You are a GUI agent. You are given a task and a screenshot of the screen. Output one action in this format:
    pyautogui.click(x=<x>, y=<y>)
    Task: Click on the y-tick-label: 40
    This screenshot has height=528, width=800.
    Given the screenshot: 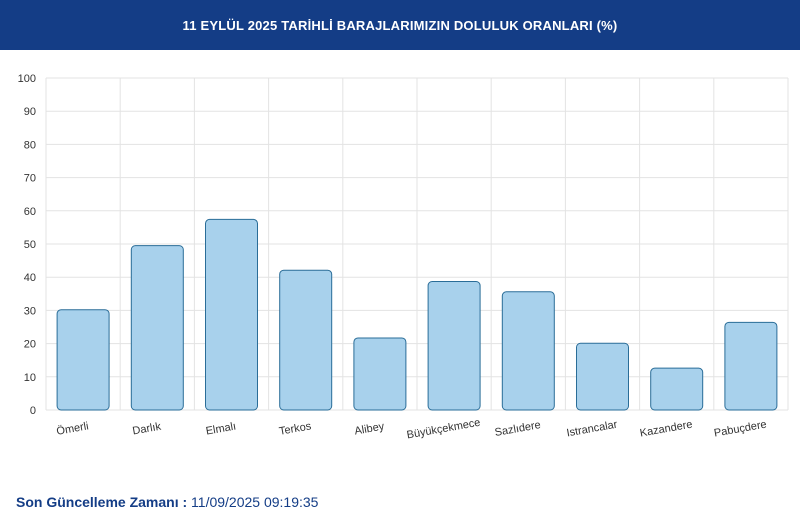 What is the action you would take?
    pyautogui.click(x=30, y=278)
    